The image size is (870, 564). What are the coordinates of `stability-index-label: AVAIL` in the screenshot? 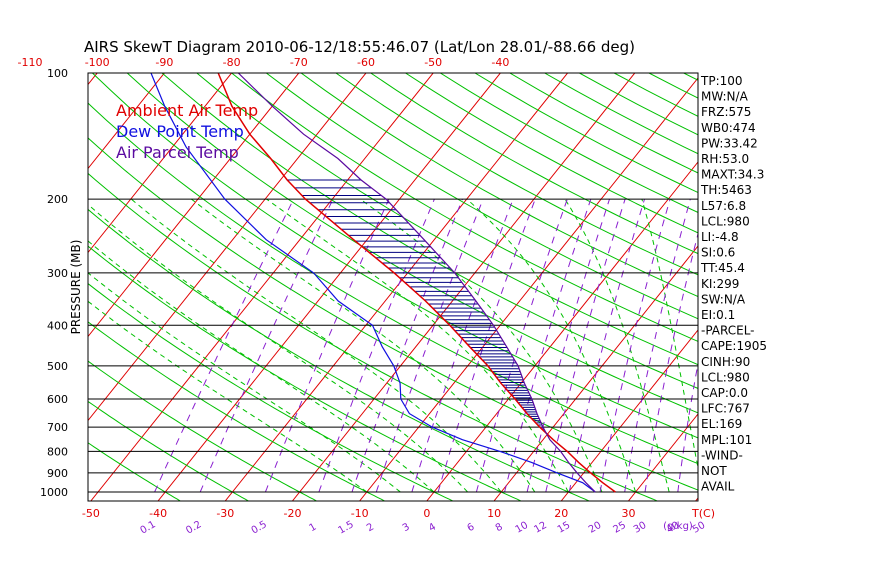 It's located at (718, 487).